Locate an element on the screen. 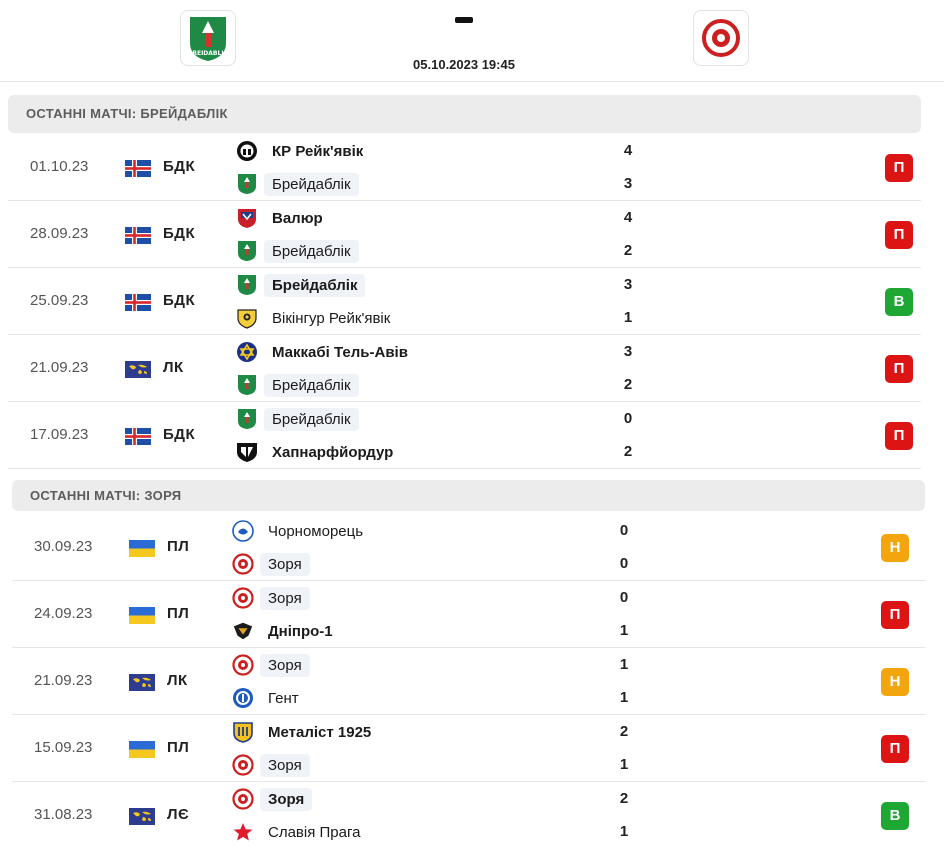 This screenshot has width=944, height=848. home-team: Валюр is located at coordinates (283, 218).